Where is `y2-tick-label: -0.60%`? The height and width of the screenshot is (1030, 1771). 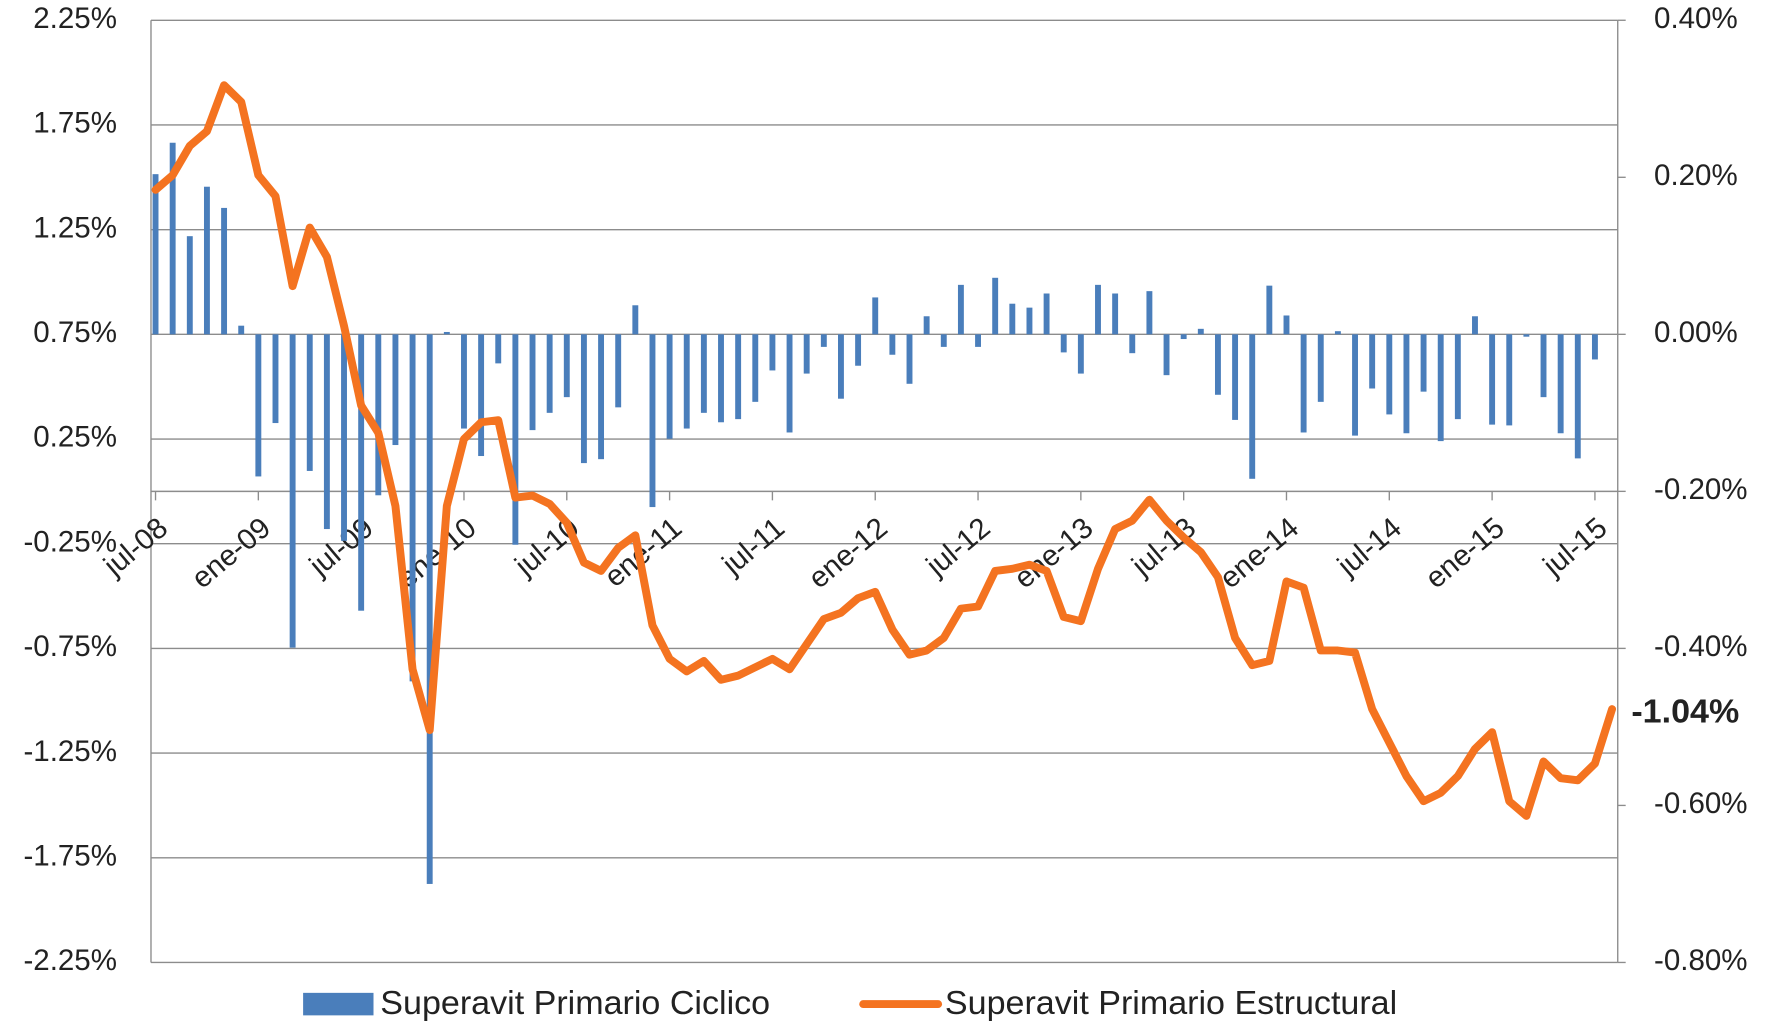
y2-tick-label: -0.60% is located at coordinates (1700, 803).